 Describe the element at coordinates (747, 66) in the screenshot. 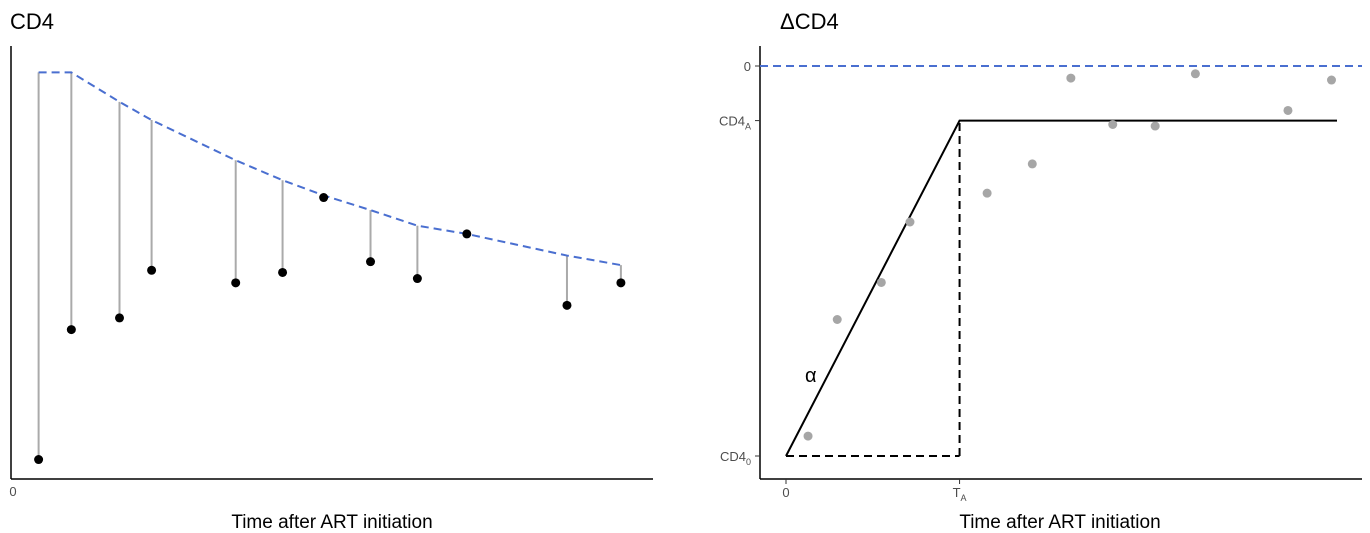

I see `y-tick-label: 0` at that location.